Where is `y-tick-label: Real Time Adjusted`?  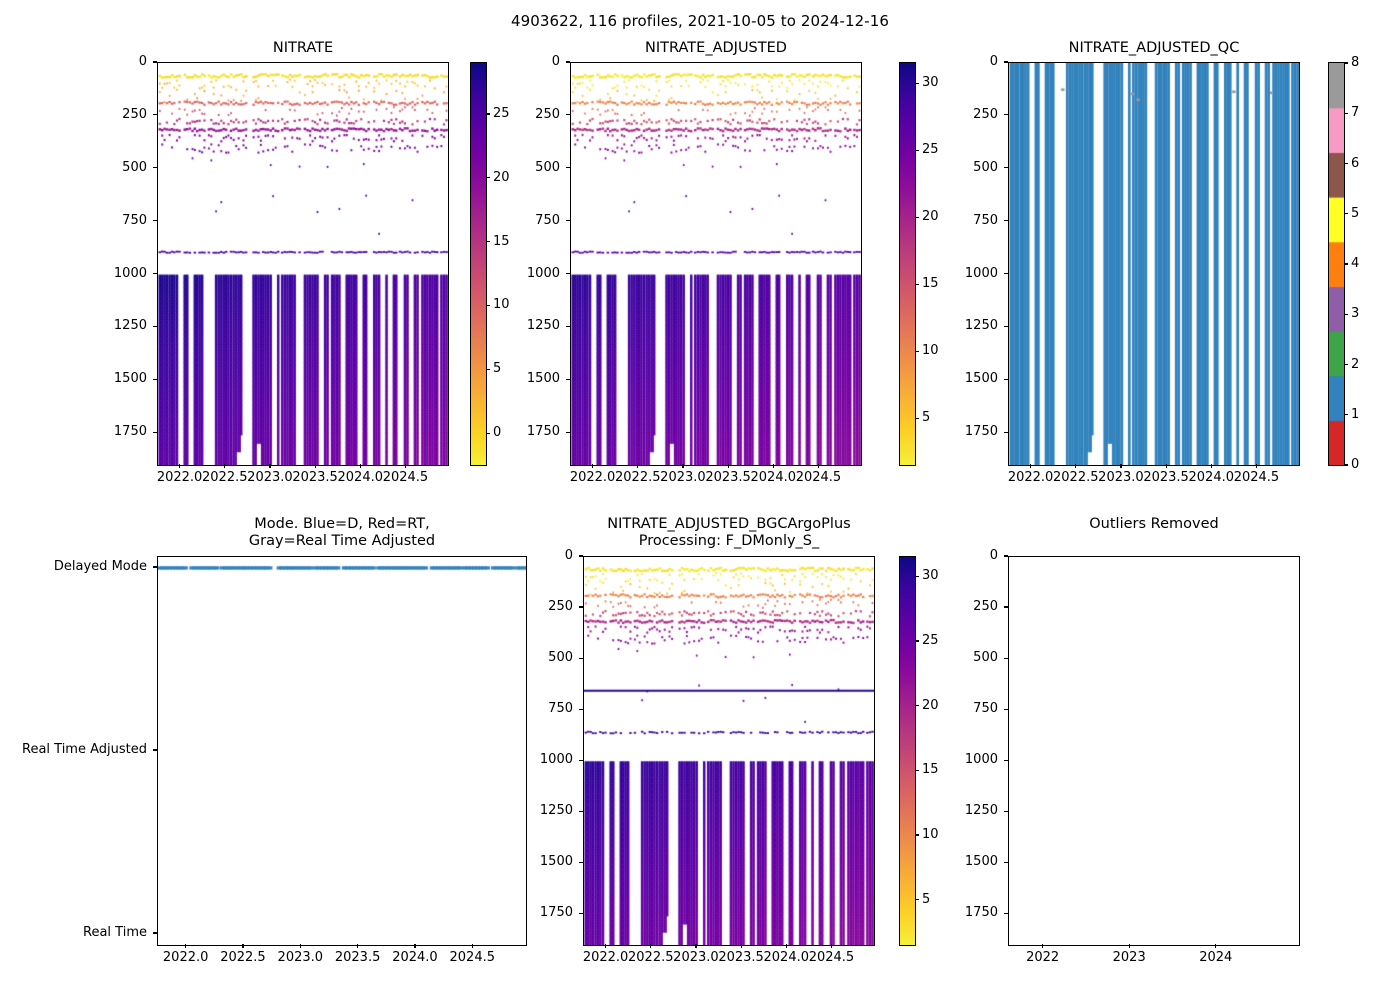 y-tick-label: Real Time Adjusted is located at coordinates (84, 749).